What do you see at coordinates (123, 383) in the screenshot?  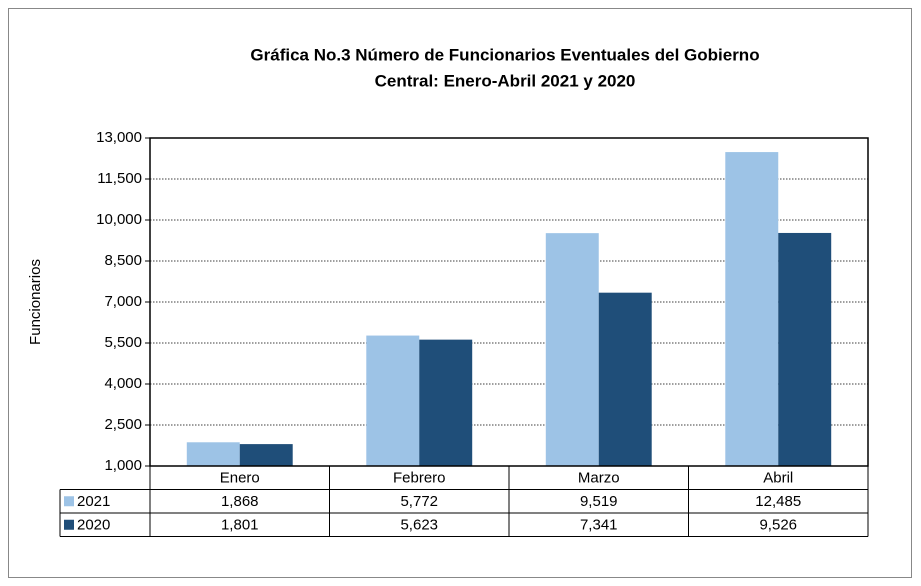 I see `y-tick-label: 4,000` at bounding box center [123, 383].